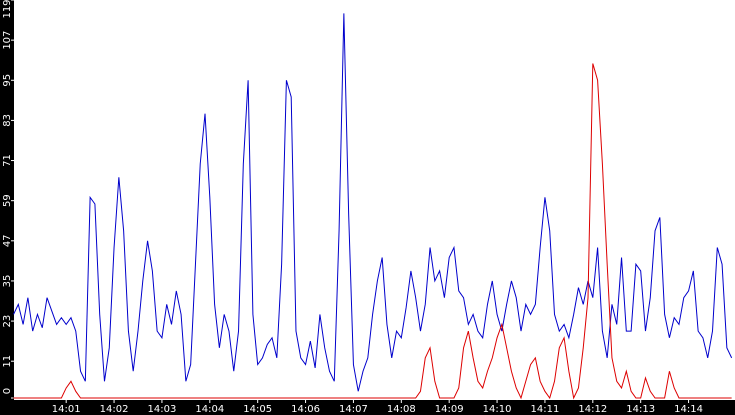 This screenshot has height=415, width=735. What do you see at coordinates (7, 160) in the screenshot?
I see `y-tick-label: 71` at bounding box center [7, 160].